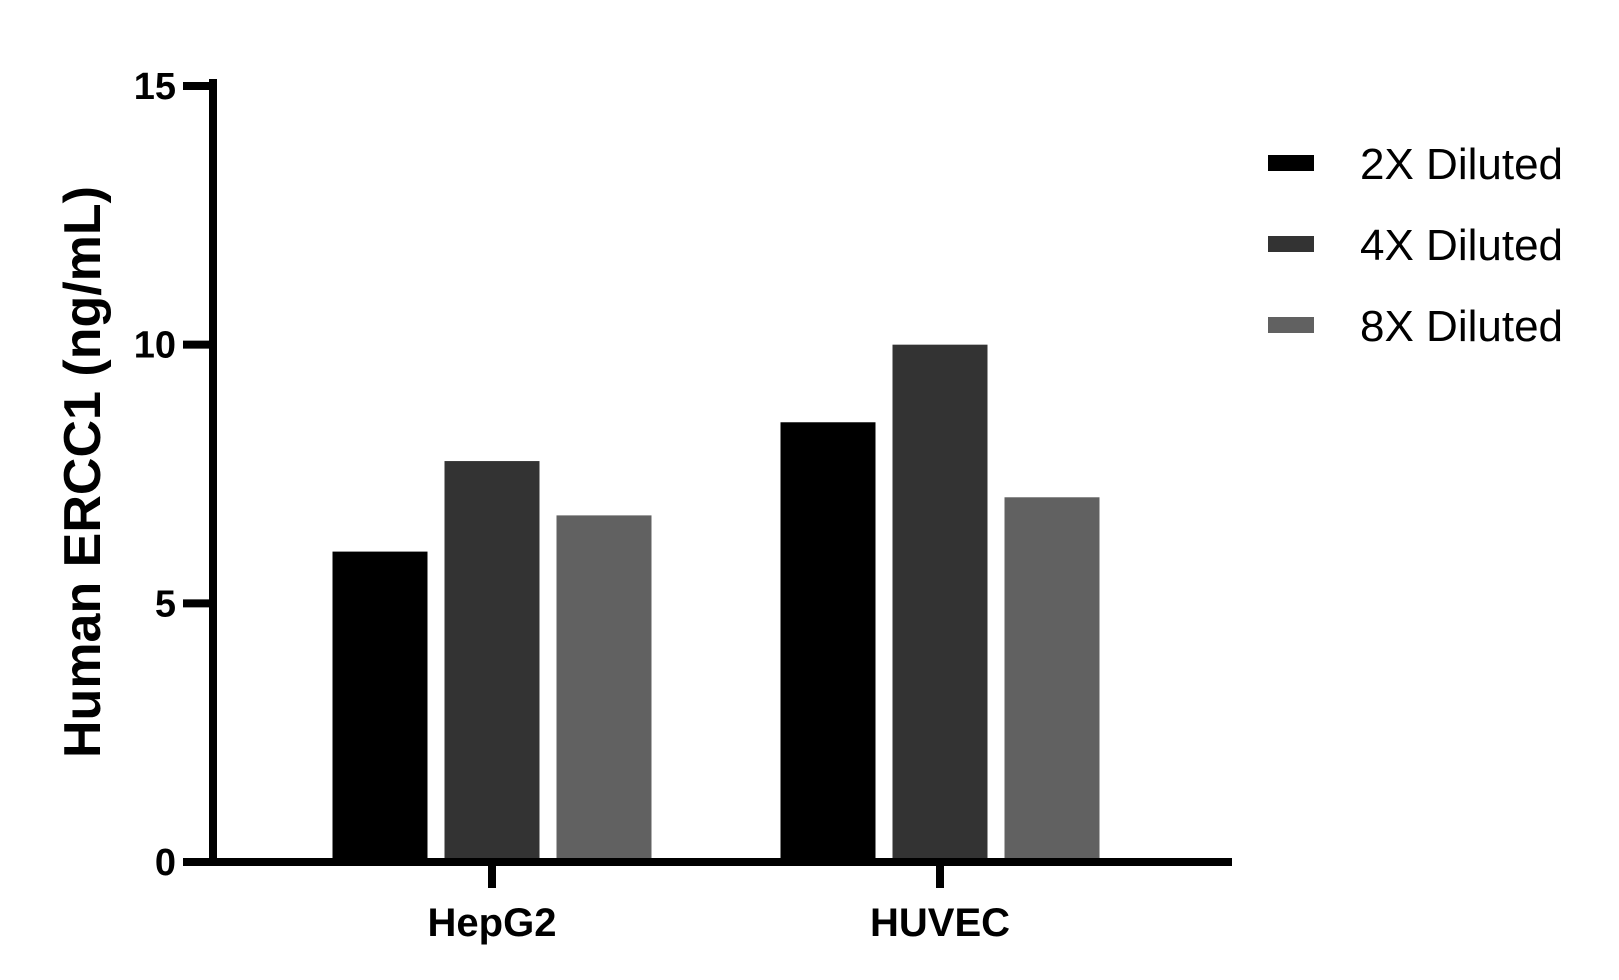  Describe the element at coordinates (173, 475) in the screenshot. I see `y-ticks-group: 0 5 10 15` at that location.